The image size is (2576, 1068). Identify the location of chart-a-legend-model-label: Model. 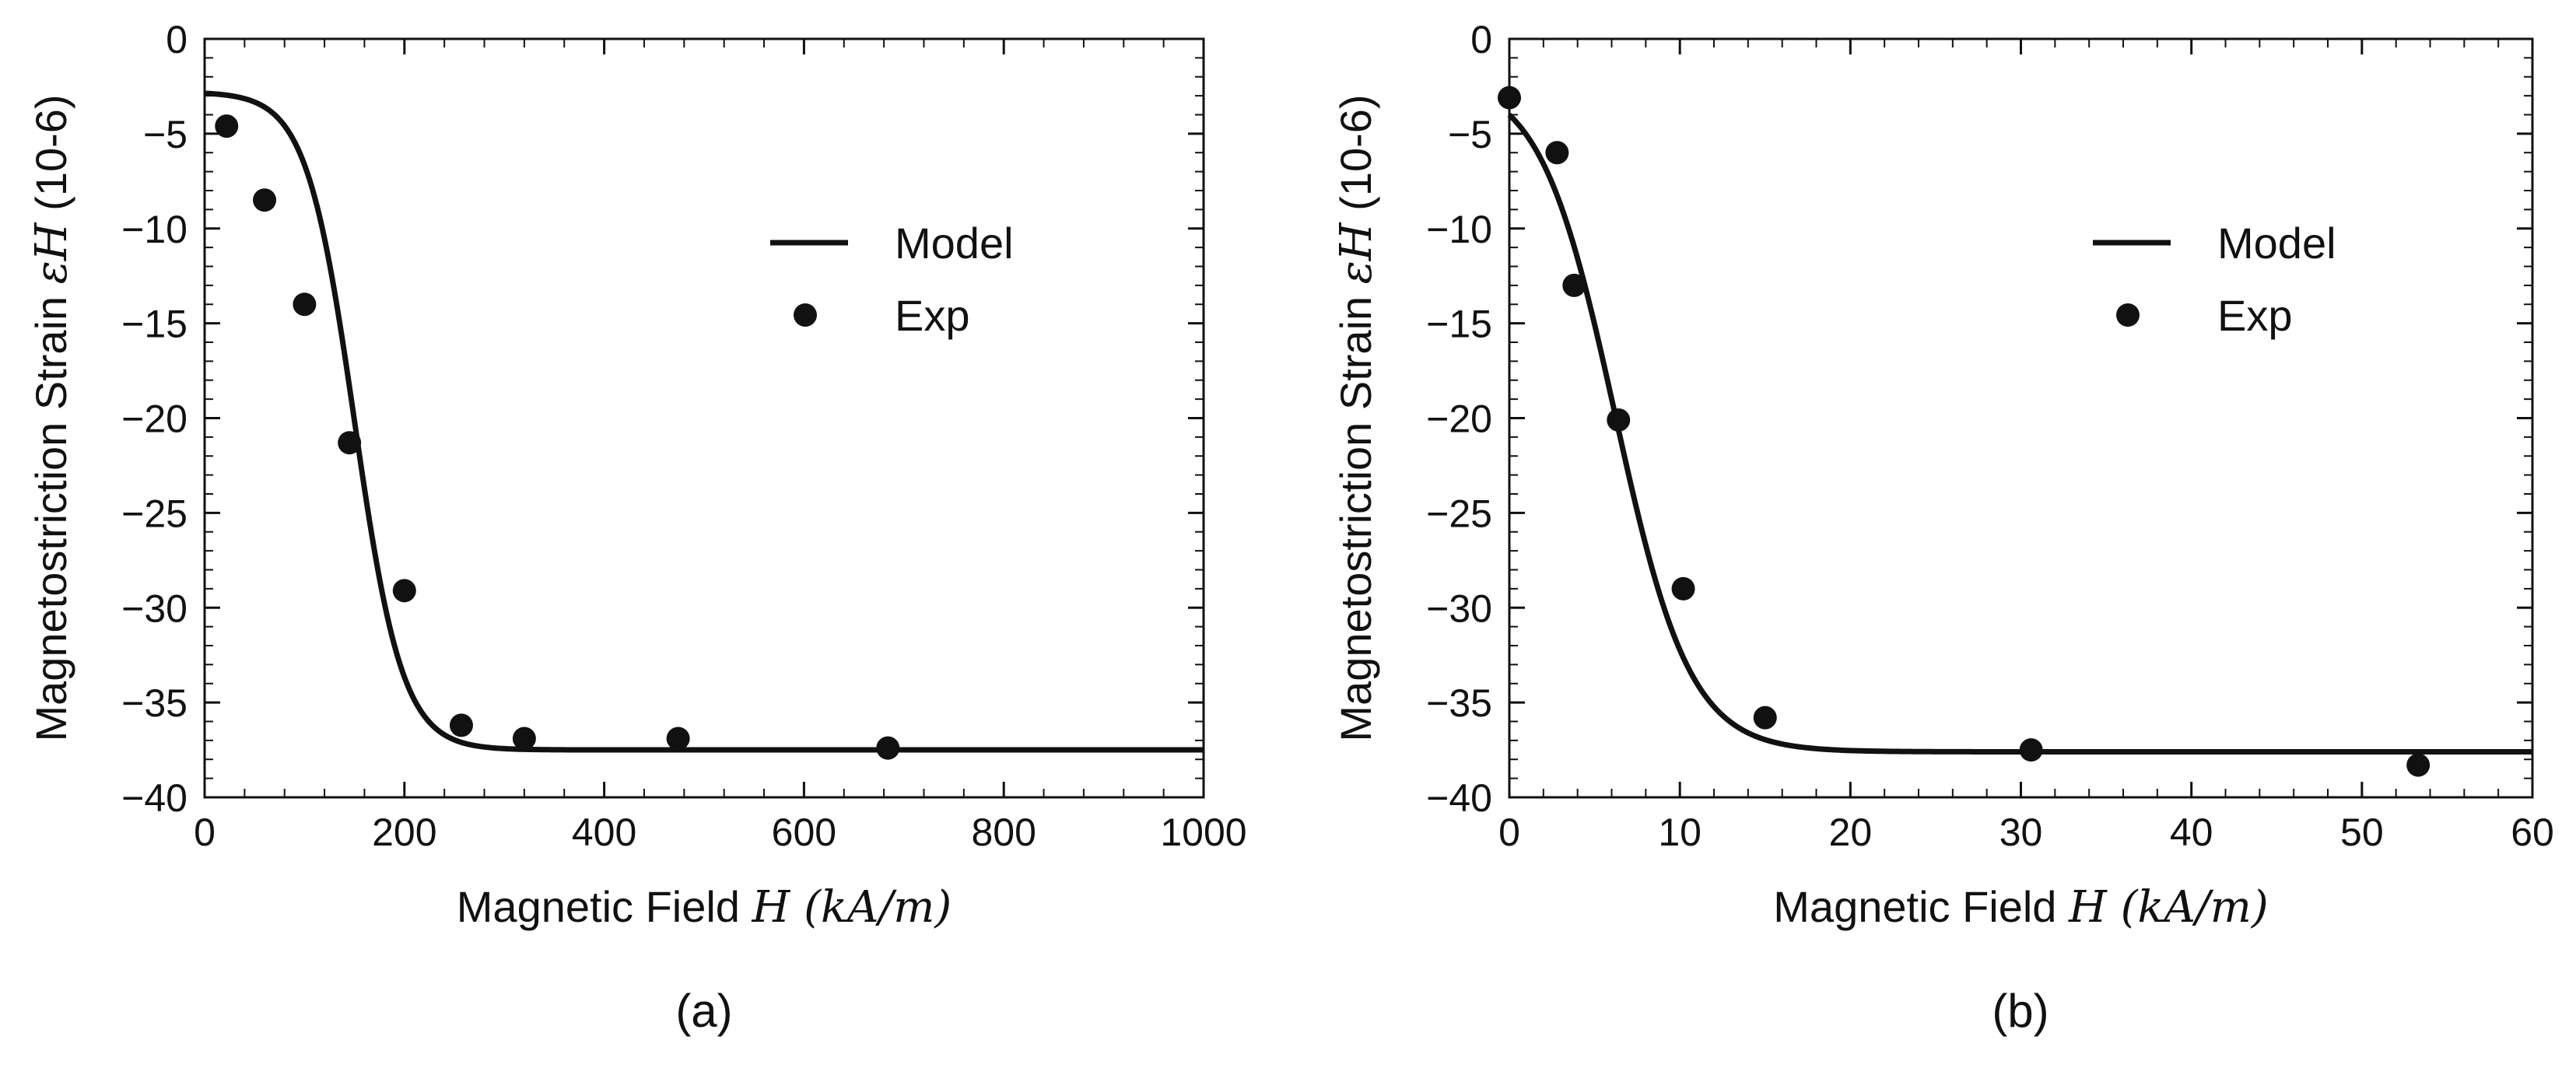
(954, 243).